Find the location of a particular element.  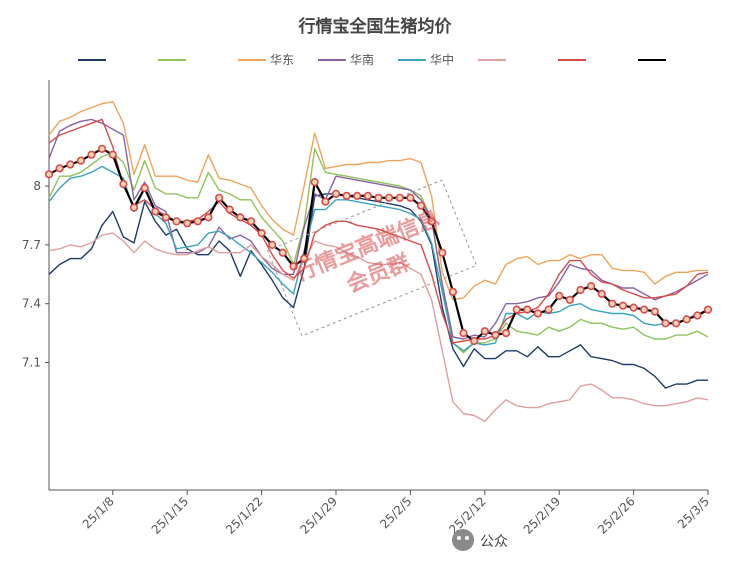

x-tick-label: 25/2/26 is located at coordinates (616, 515).